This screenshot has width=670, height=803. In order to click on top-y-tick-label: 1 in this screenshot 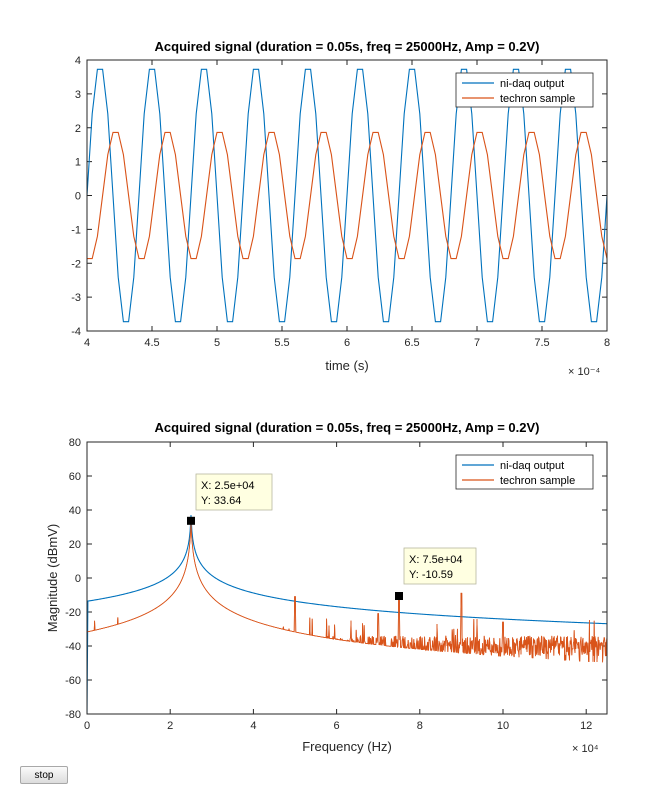, I will do `click(78, 163)`.